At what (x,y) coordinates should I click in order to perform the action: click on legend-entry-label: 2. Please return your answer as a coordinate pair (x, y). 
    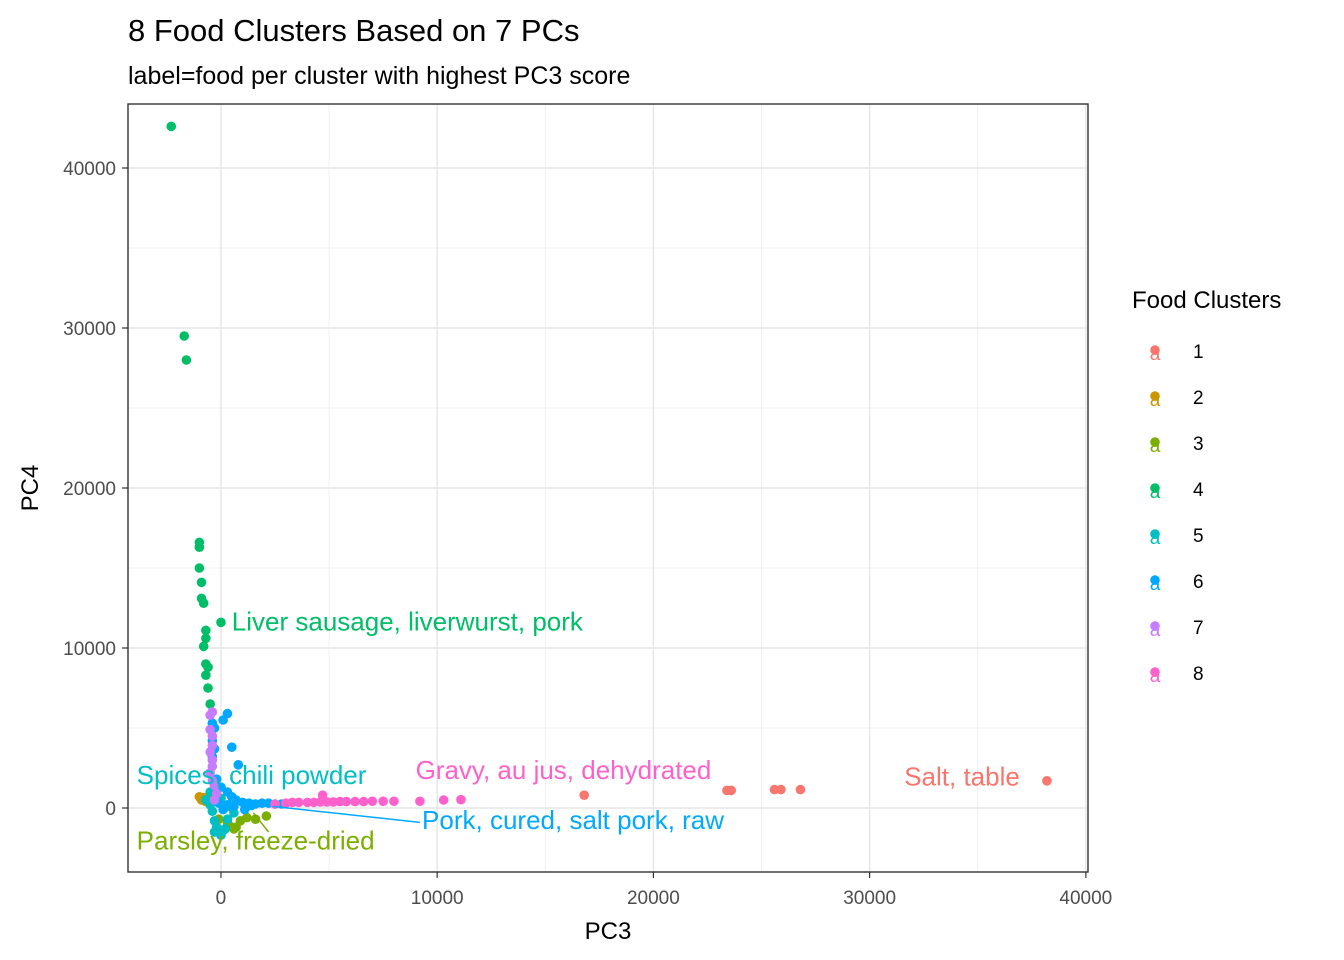
    Looking at the image, I should click on (1198, 398).